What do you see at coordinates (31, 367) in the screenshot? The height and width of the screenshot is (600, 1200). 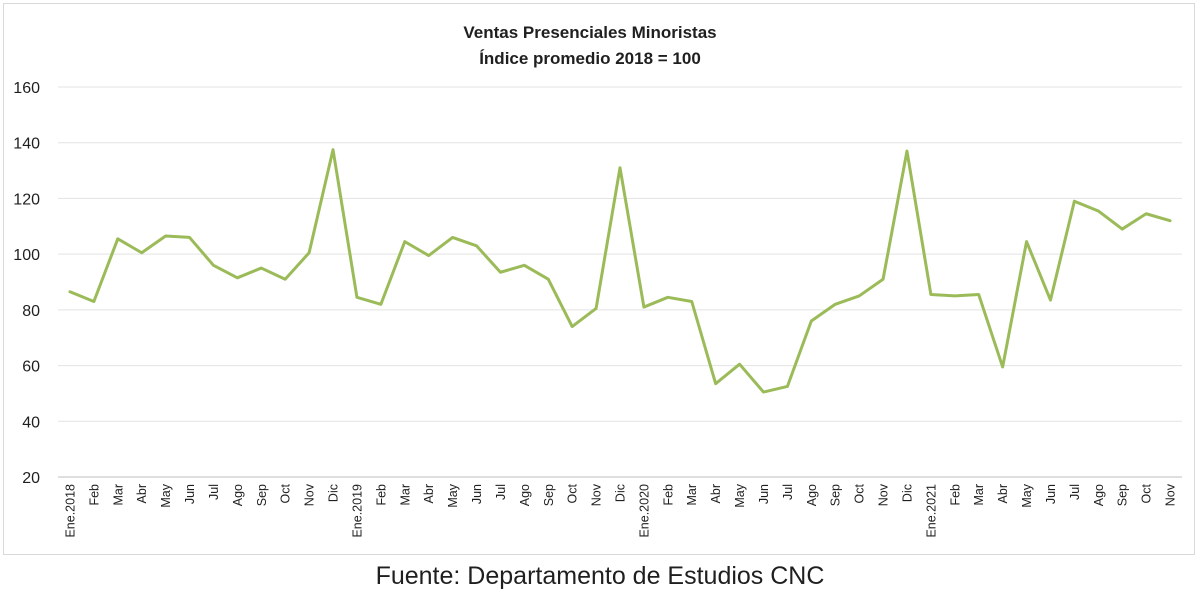 I see `y-tick-label: 60` at bounding box center [31, 367].